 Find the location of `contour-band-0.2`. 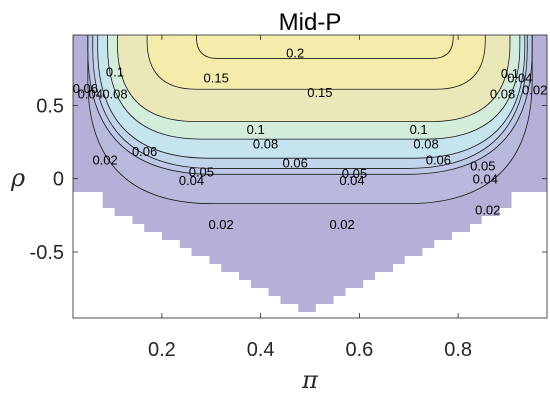

contour-band-0.2 is located at coordinates (325, 47).